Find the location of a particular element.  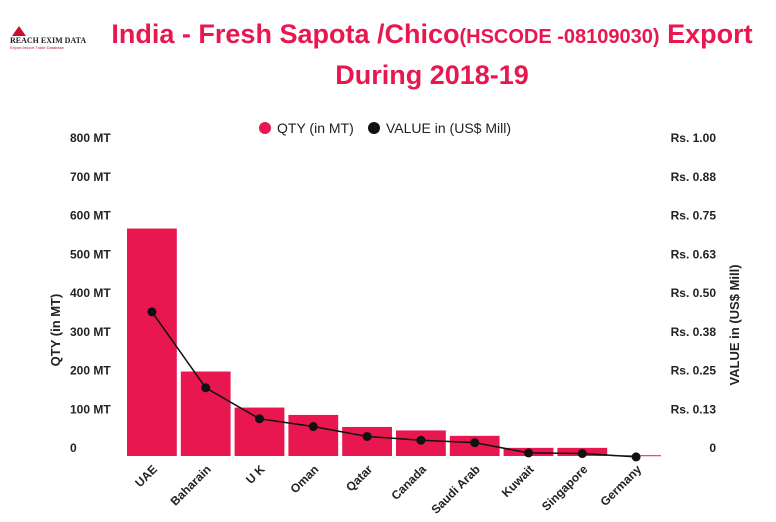

bar-qatar is located at coordinates (367, 441).